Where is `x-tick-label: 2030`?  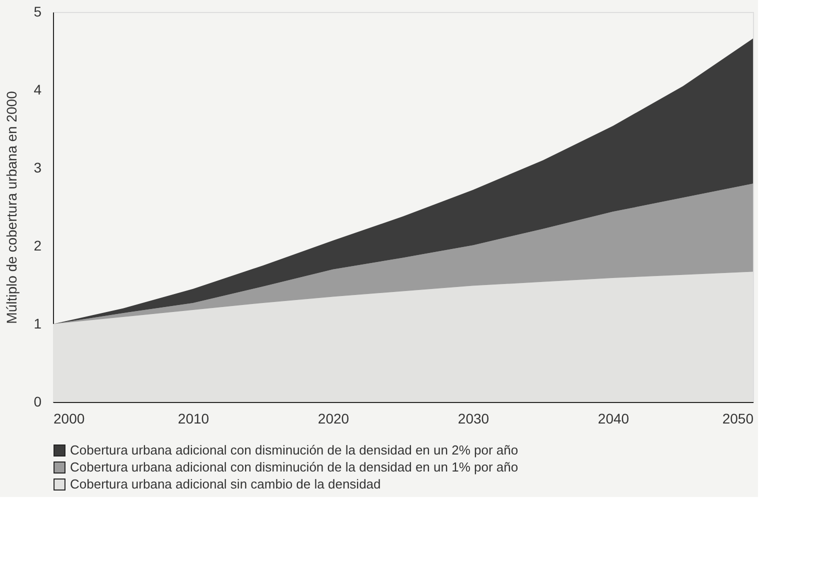
x-tick-label: 2030 is located at coordinates (474, 418).